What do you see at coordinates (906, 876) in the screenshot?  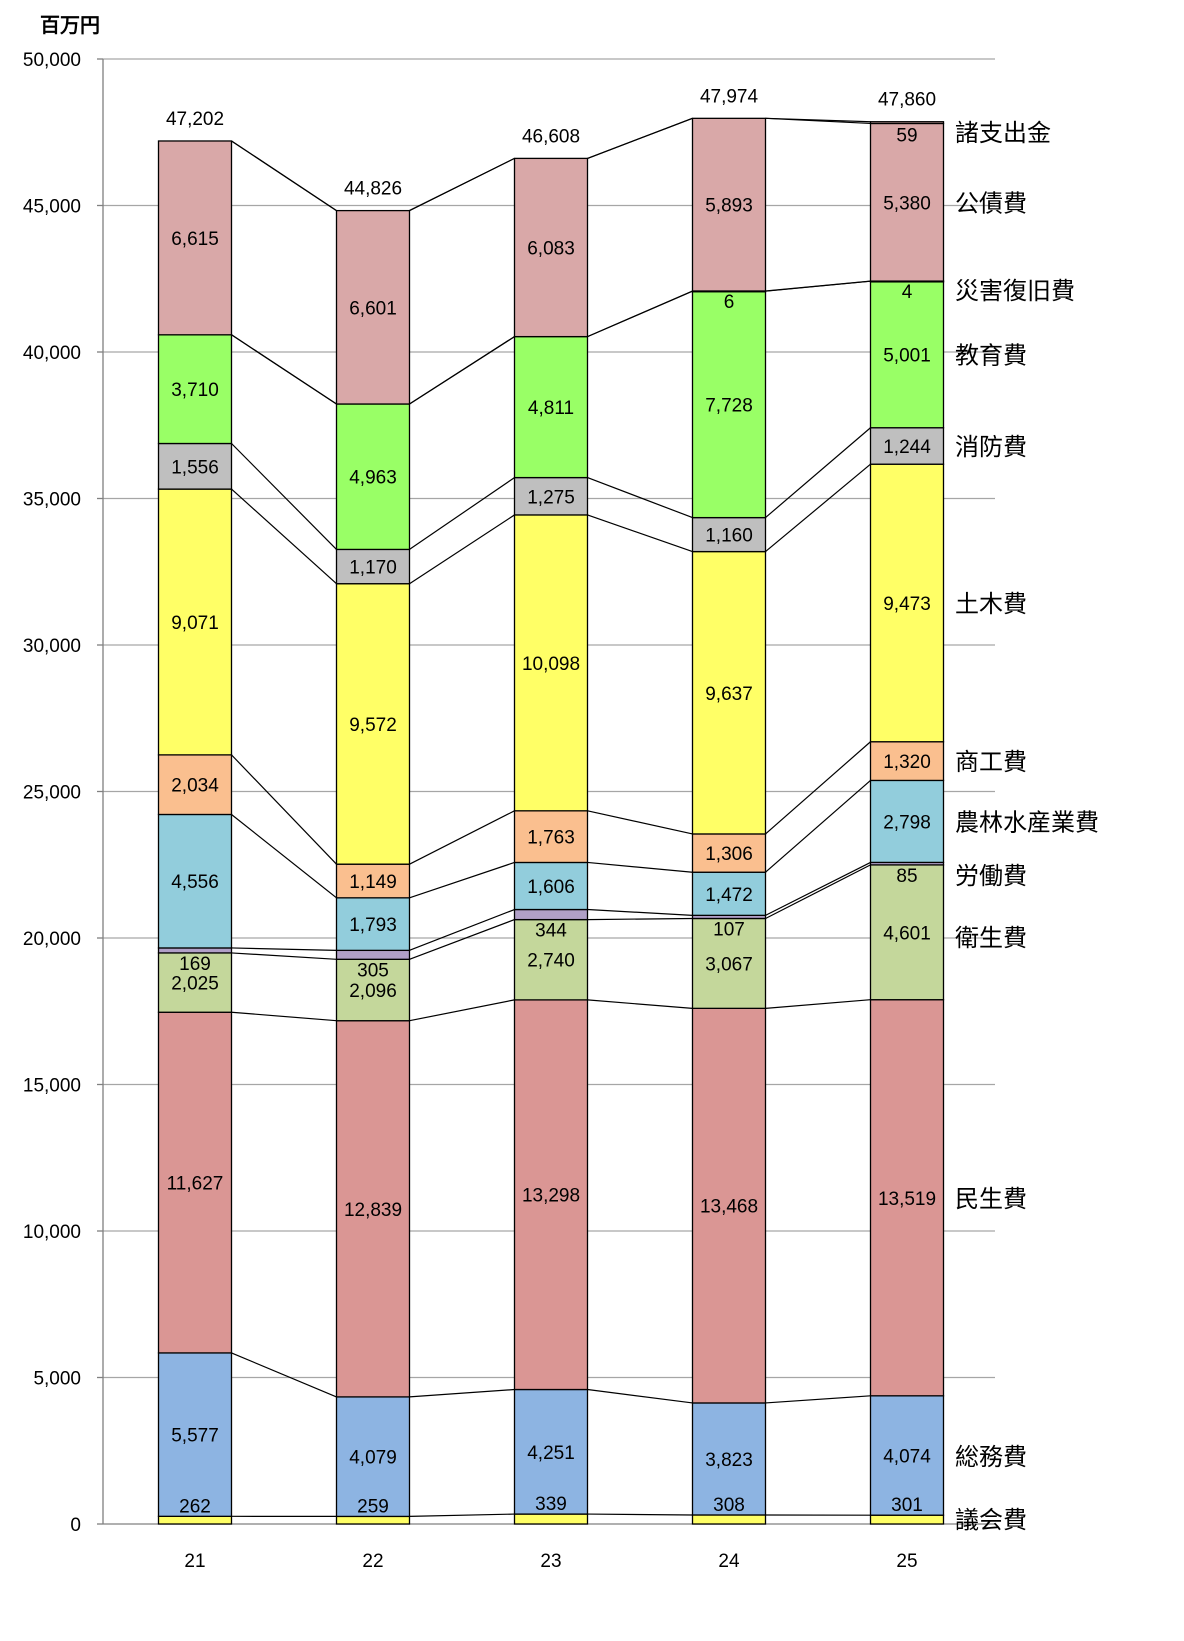 I see `data-label: 85` at bounding box center [906, 876].